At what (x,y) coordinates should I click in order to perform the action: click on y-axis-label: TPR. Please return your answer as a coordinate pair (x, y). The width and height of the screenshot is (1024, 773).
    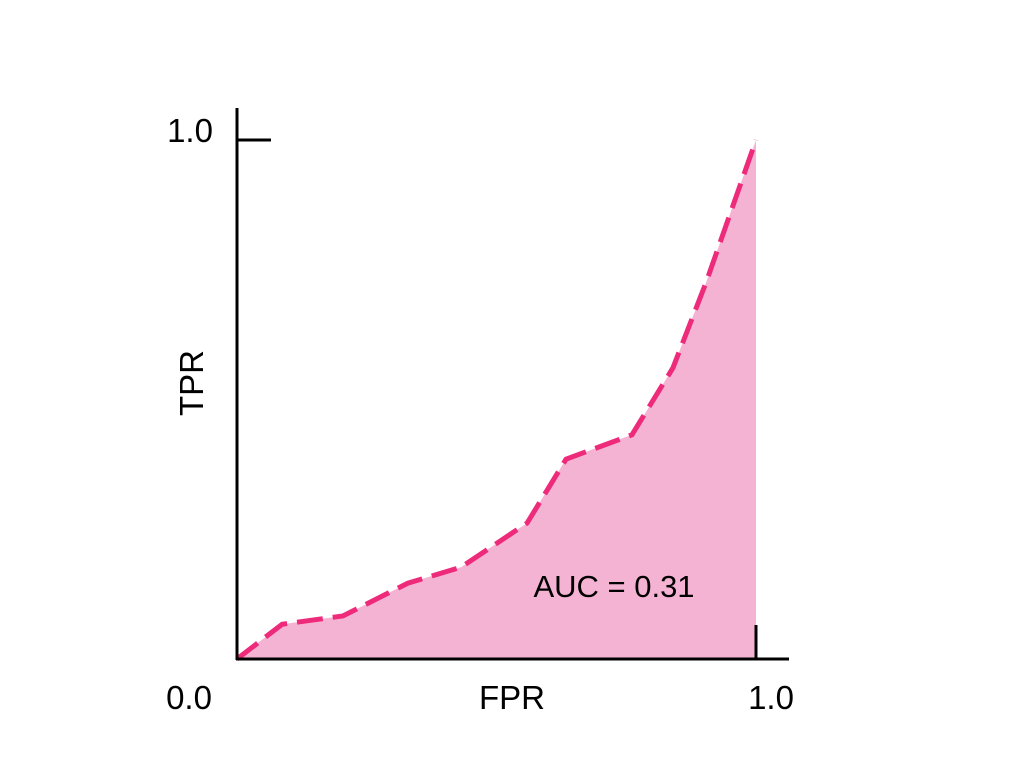
    Looking at the image, I should click on (191, 383).